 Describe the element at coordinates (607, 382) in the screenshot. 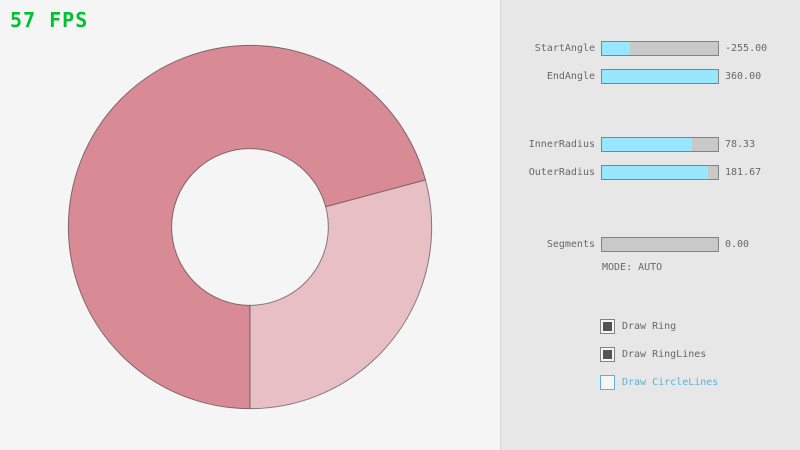

I see `draw-circlelines-checkbox` at that location.